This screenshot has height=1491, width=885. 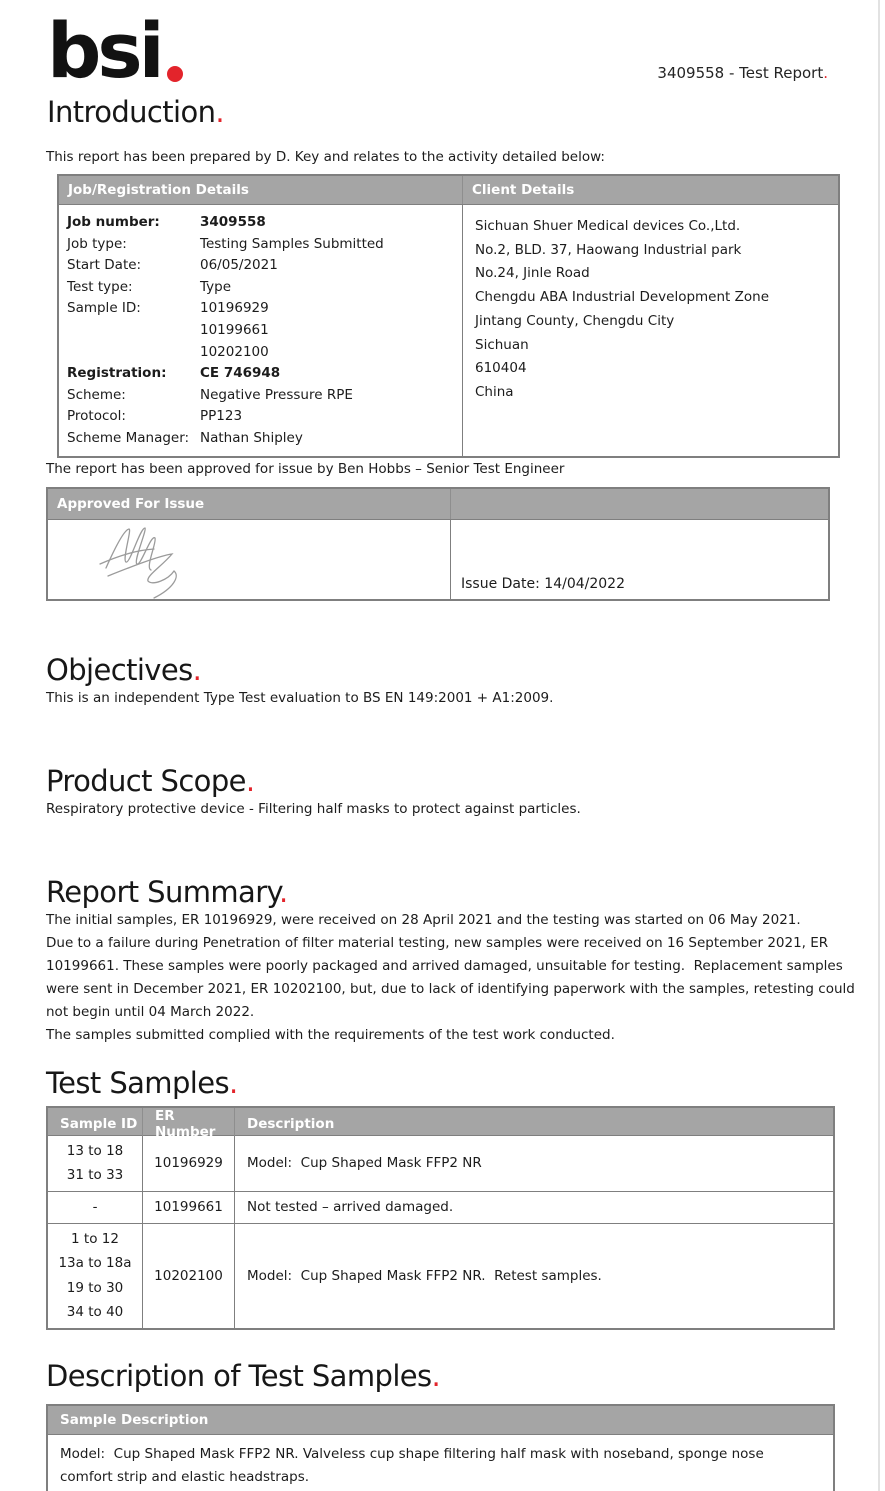 What do you see at coordinates (150, 780) in the screenshot?
I see `product-scope-heading: Product Scope.` at bounding box center [150, 780].